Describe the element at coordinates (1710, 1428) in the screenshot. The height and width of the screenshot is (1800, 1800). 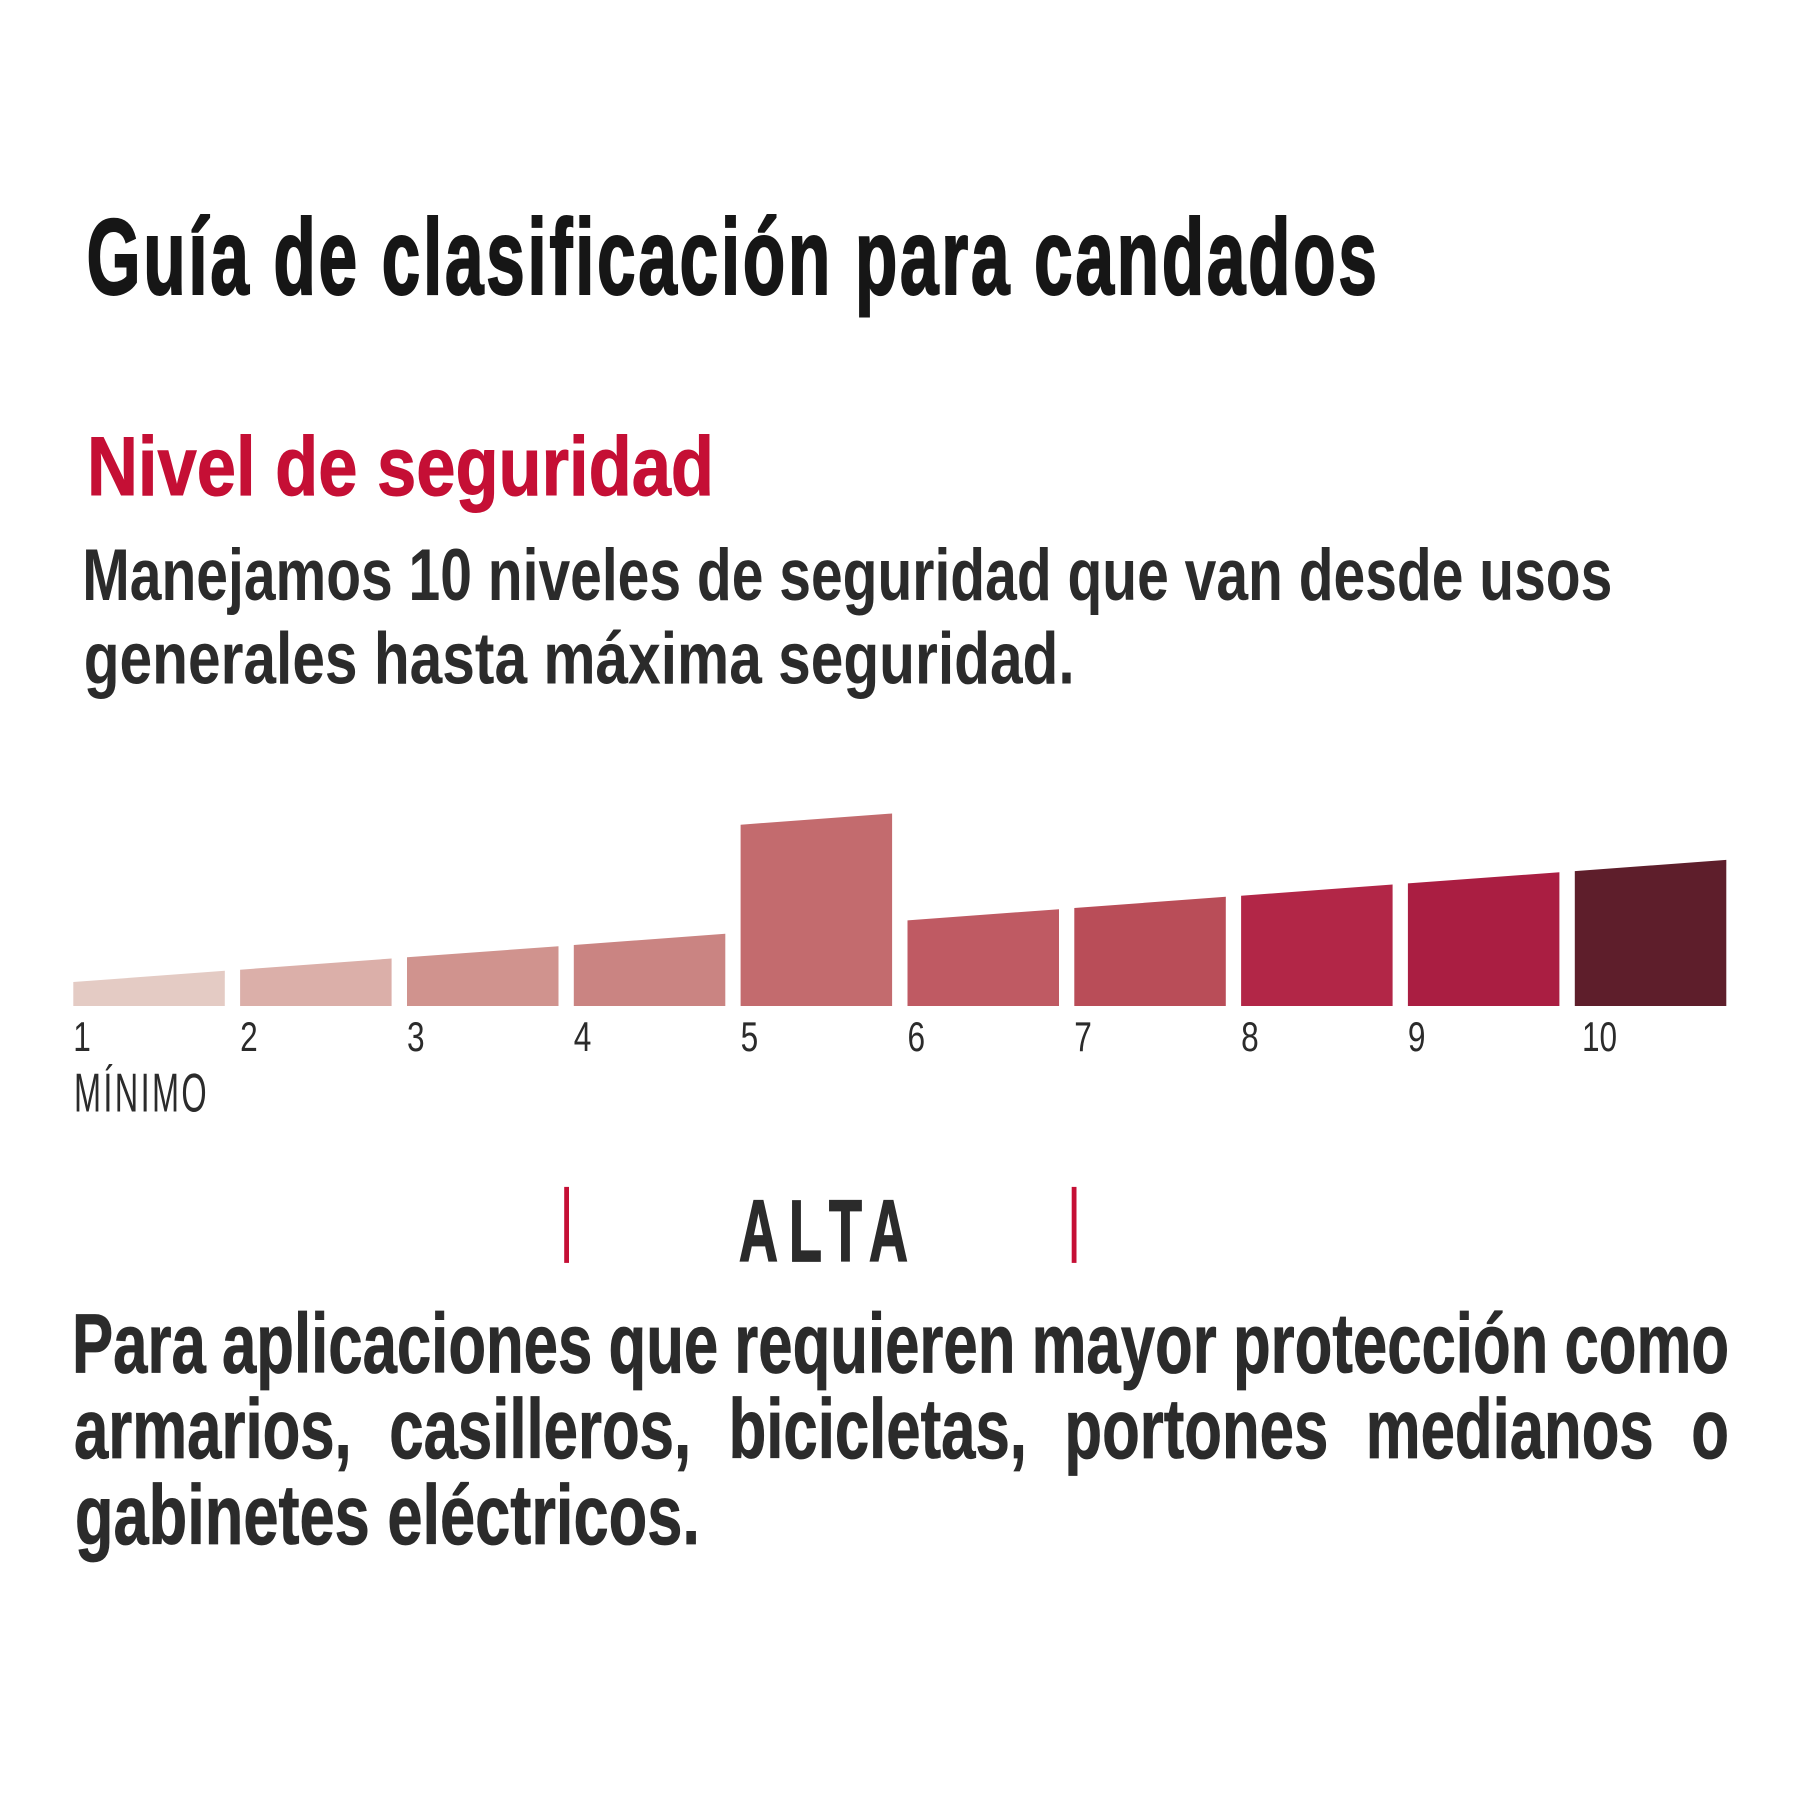
I see `svg-text: o` at that location.